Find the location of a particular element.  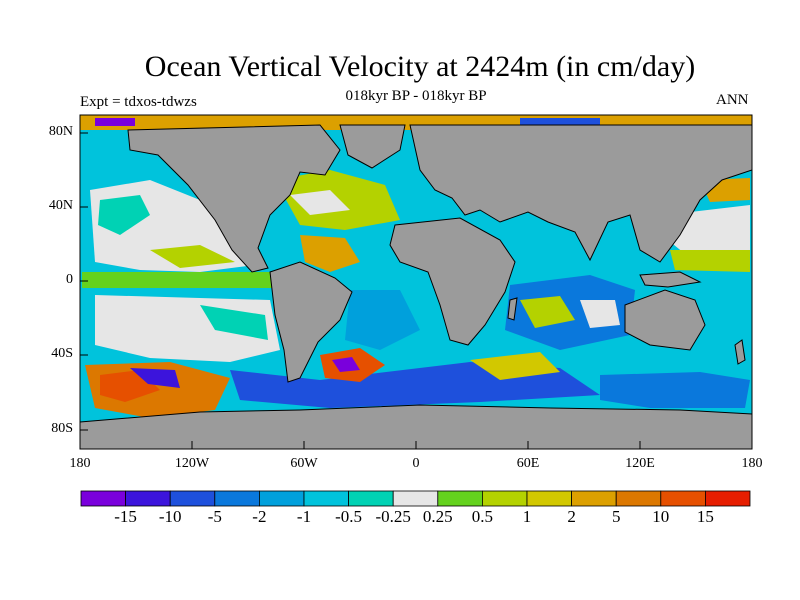

land-greenland is located at coordinates (372, 146).